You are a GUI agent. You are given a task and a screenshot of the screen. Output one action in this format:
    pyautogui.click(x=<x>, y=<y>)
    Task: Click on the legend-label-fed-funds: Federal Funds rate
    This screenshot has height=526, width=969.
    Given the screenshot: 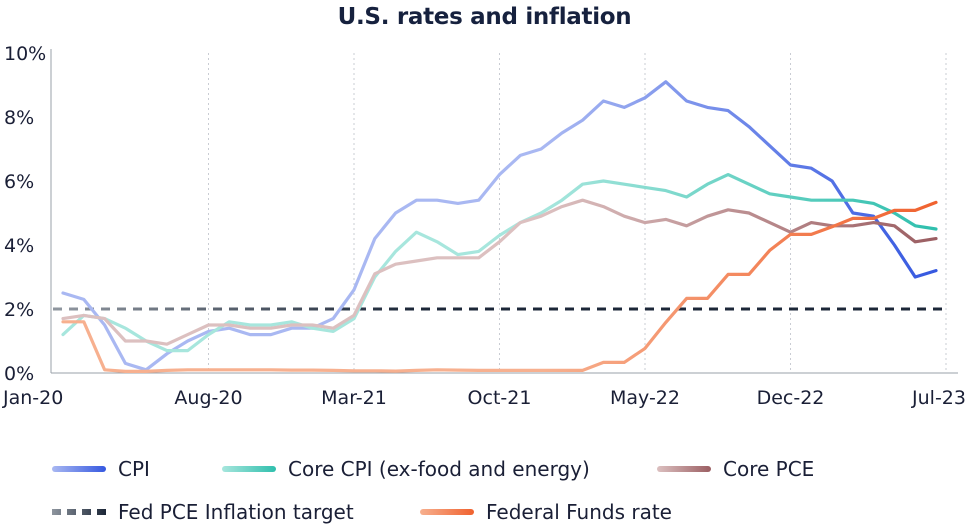 What is the action you would take?
    pyautogui.click(x=579, y=512)
    